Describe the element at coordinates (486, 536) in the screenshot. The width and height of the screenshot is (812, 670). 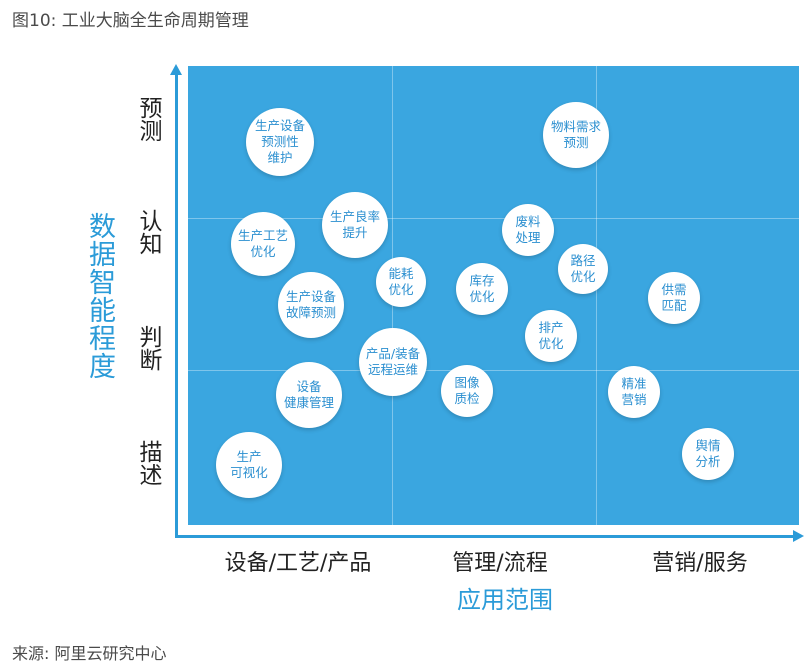
I see `x-axis-line` at that location.